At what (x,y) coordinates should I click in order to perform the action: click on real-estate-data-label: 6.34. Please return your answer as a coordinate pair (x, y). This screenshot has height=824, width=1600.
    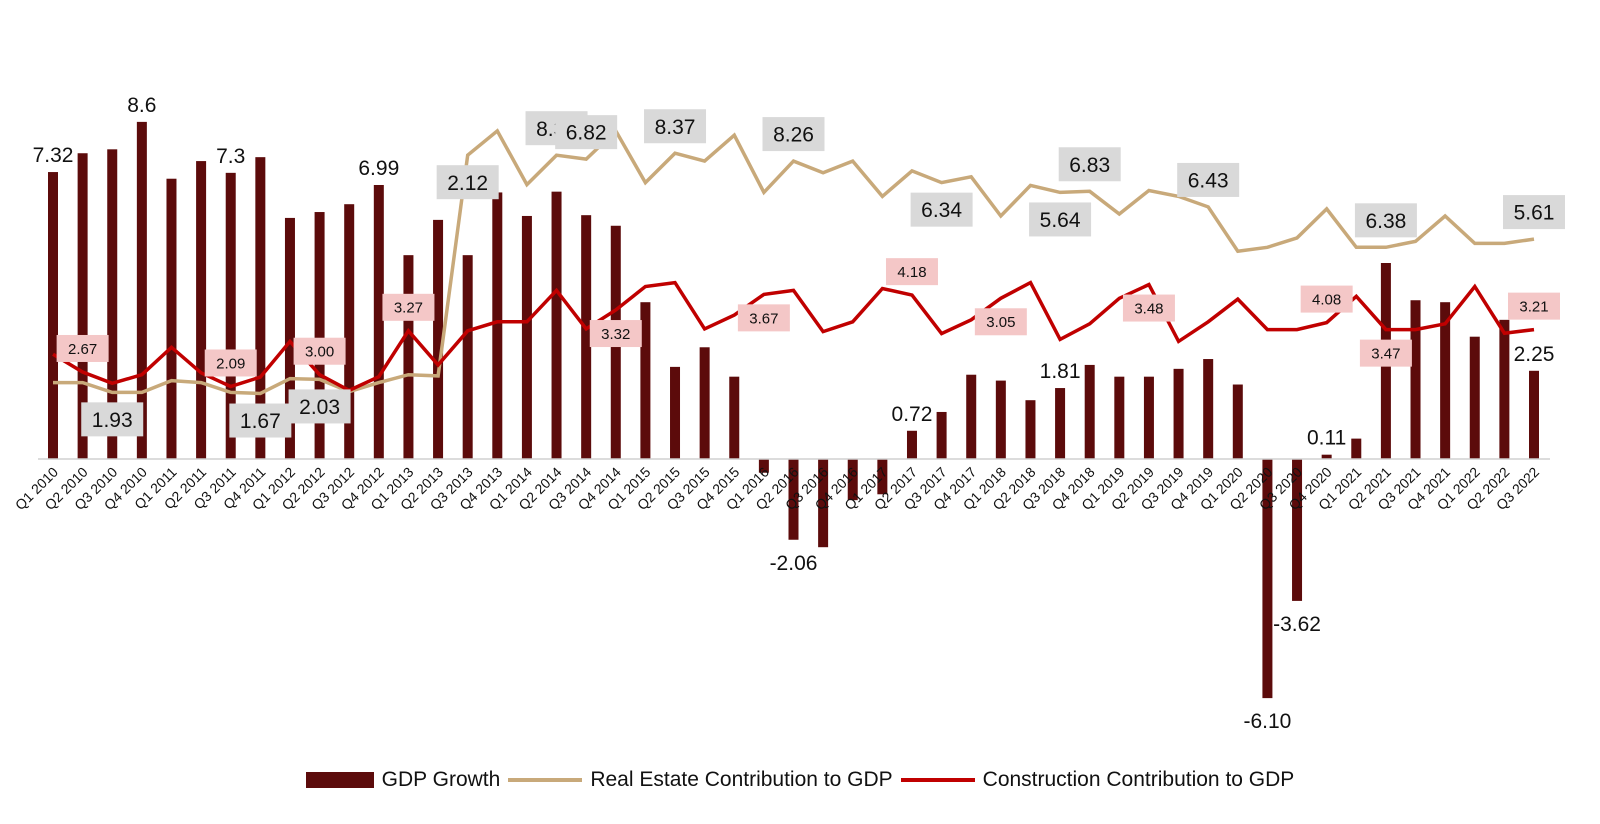
    Looking at the image, I should click on (941, 210).